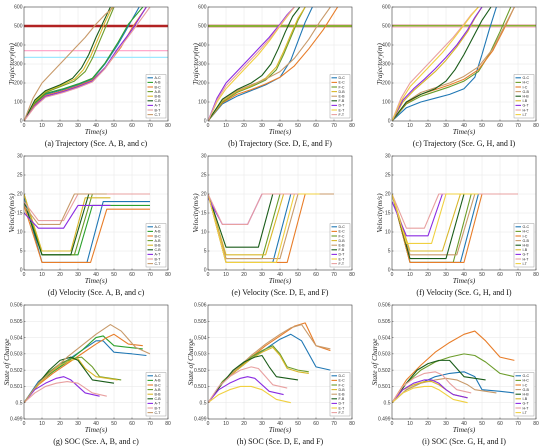 The width and height of the screenshot is (550, 447). I want to click on legend-label: A-C, so click(158, 227).